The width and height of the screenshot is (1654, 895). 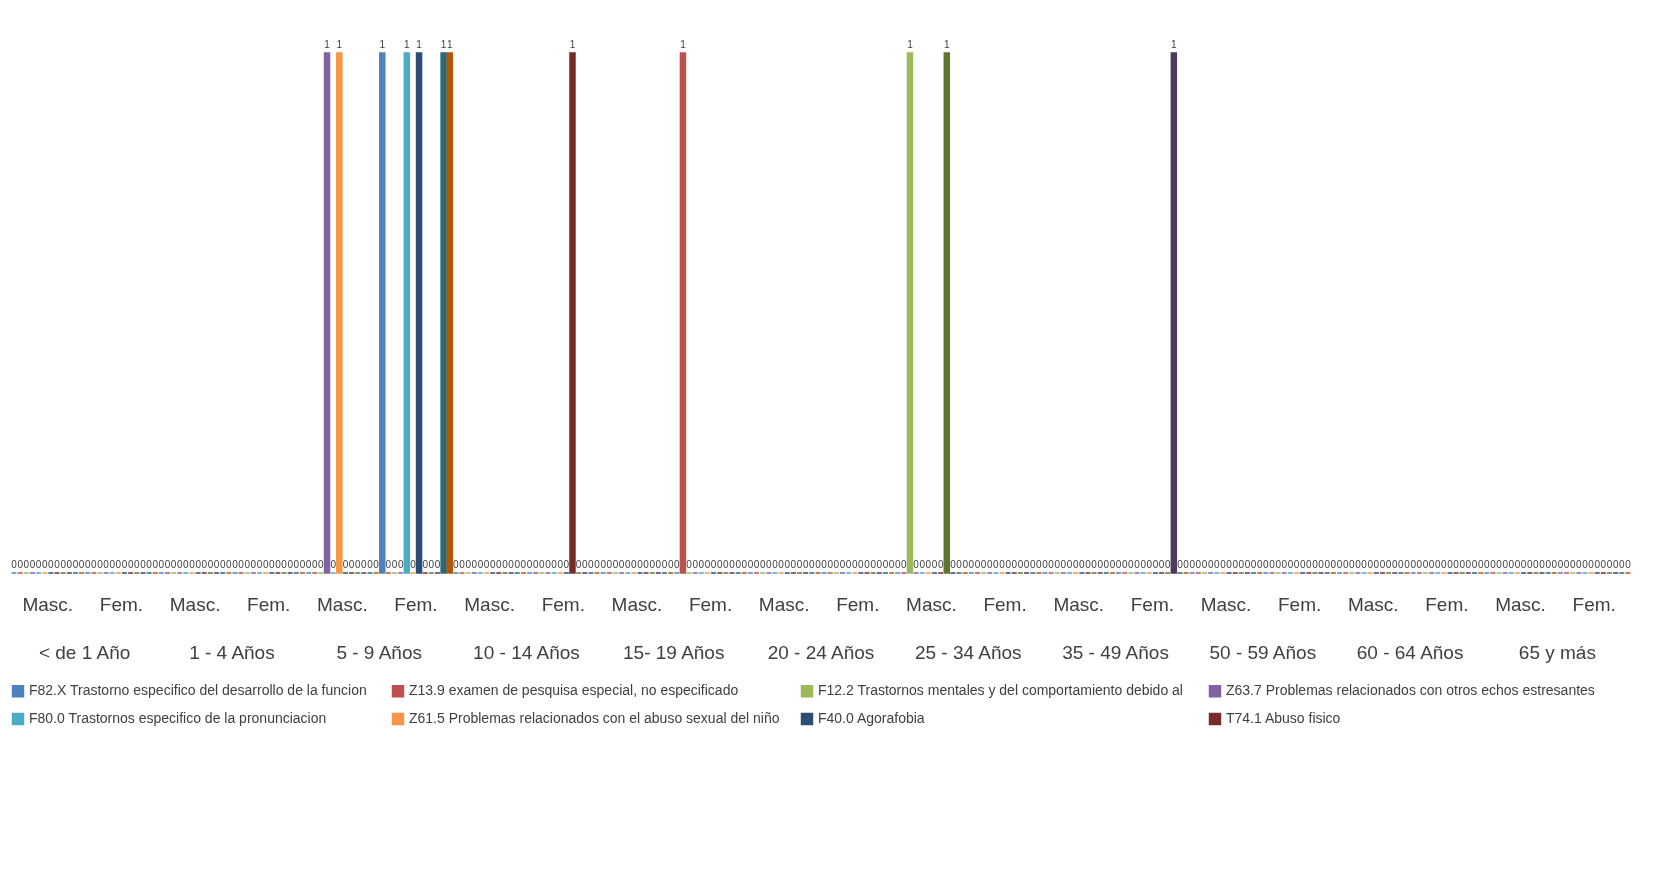 I want to click on legend-label: F12.2 Trastornos mentales y del comportamiento debido al, so click(x=1000, y=690).